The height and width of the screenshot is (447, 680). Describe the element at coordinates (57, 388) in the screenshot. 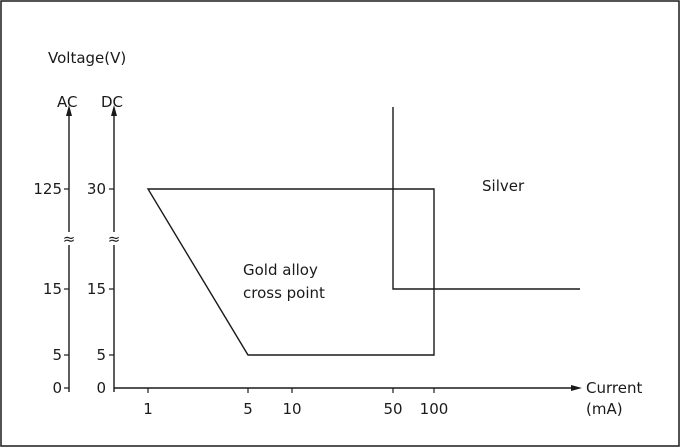

I see `ac-tick-label-0: 0` at that location.